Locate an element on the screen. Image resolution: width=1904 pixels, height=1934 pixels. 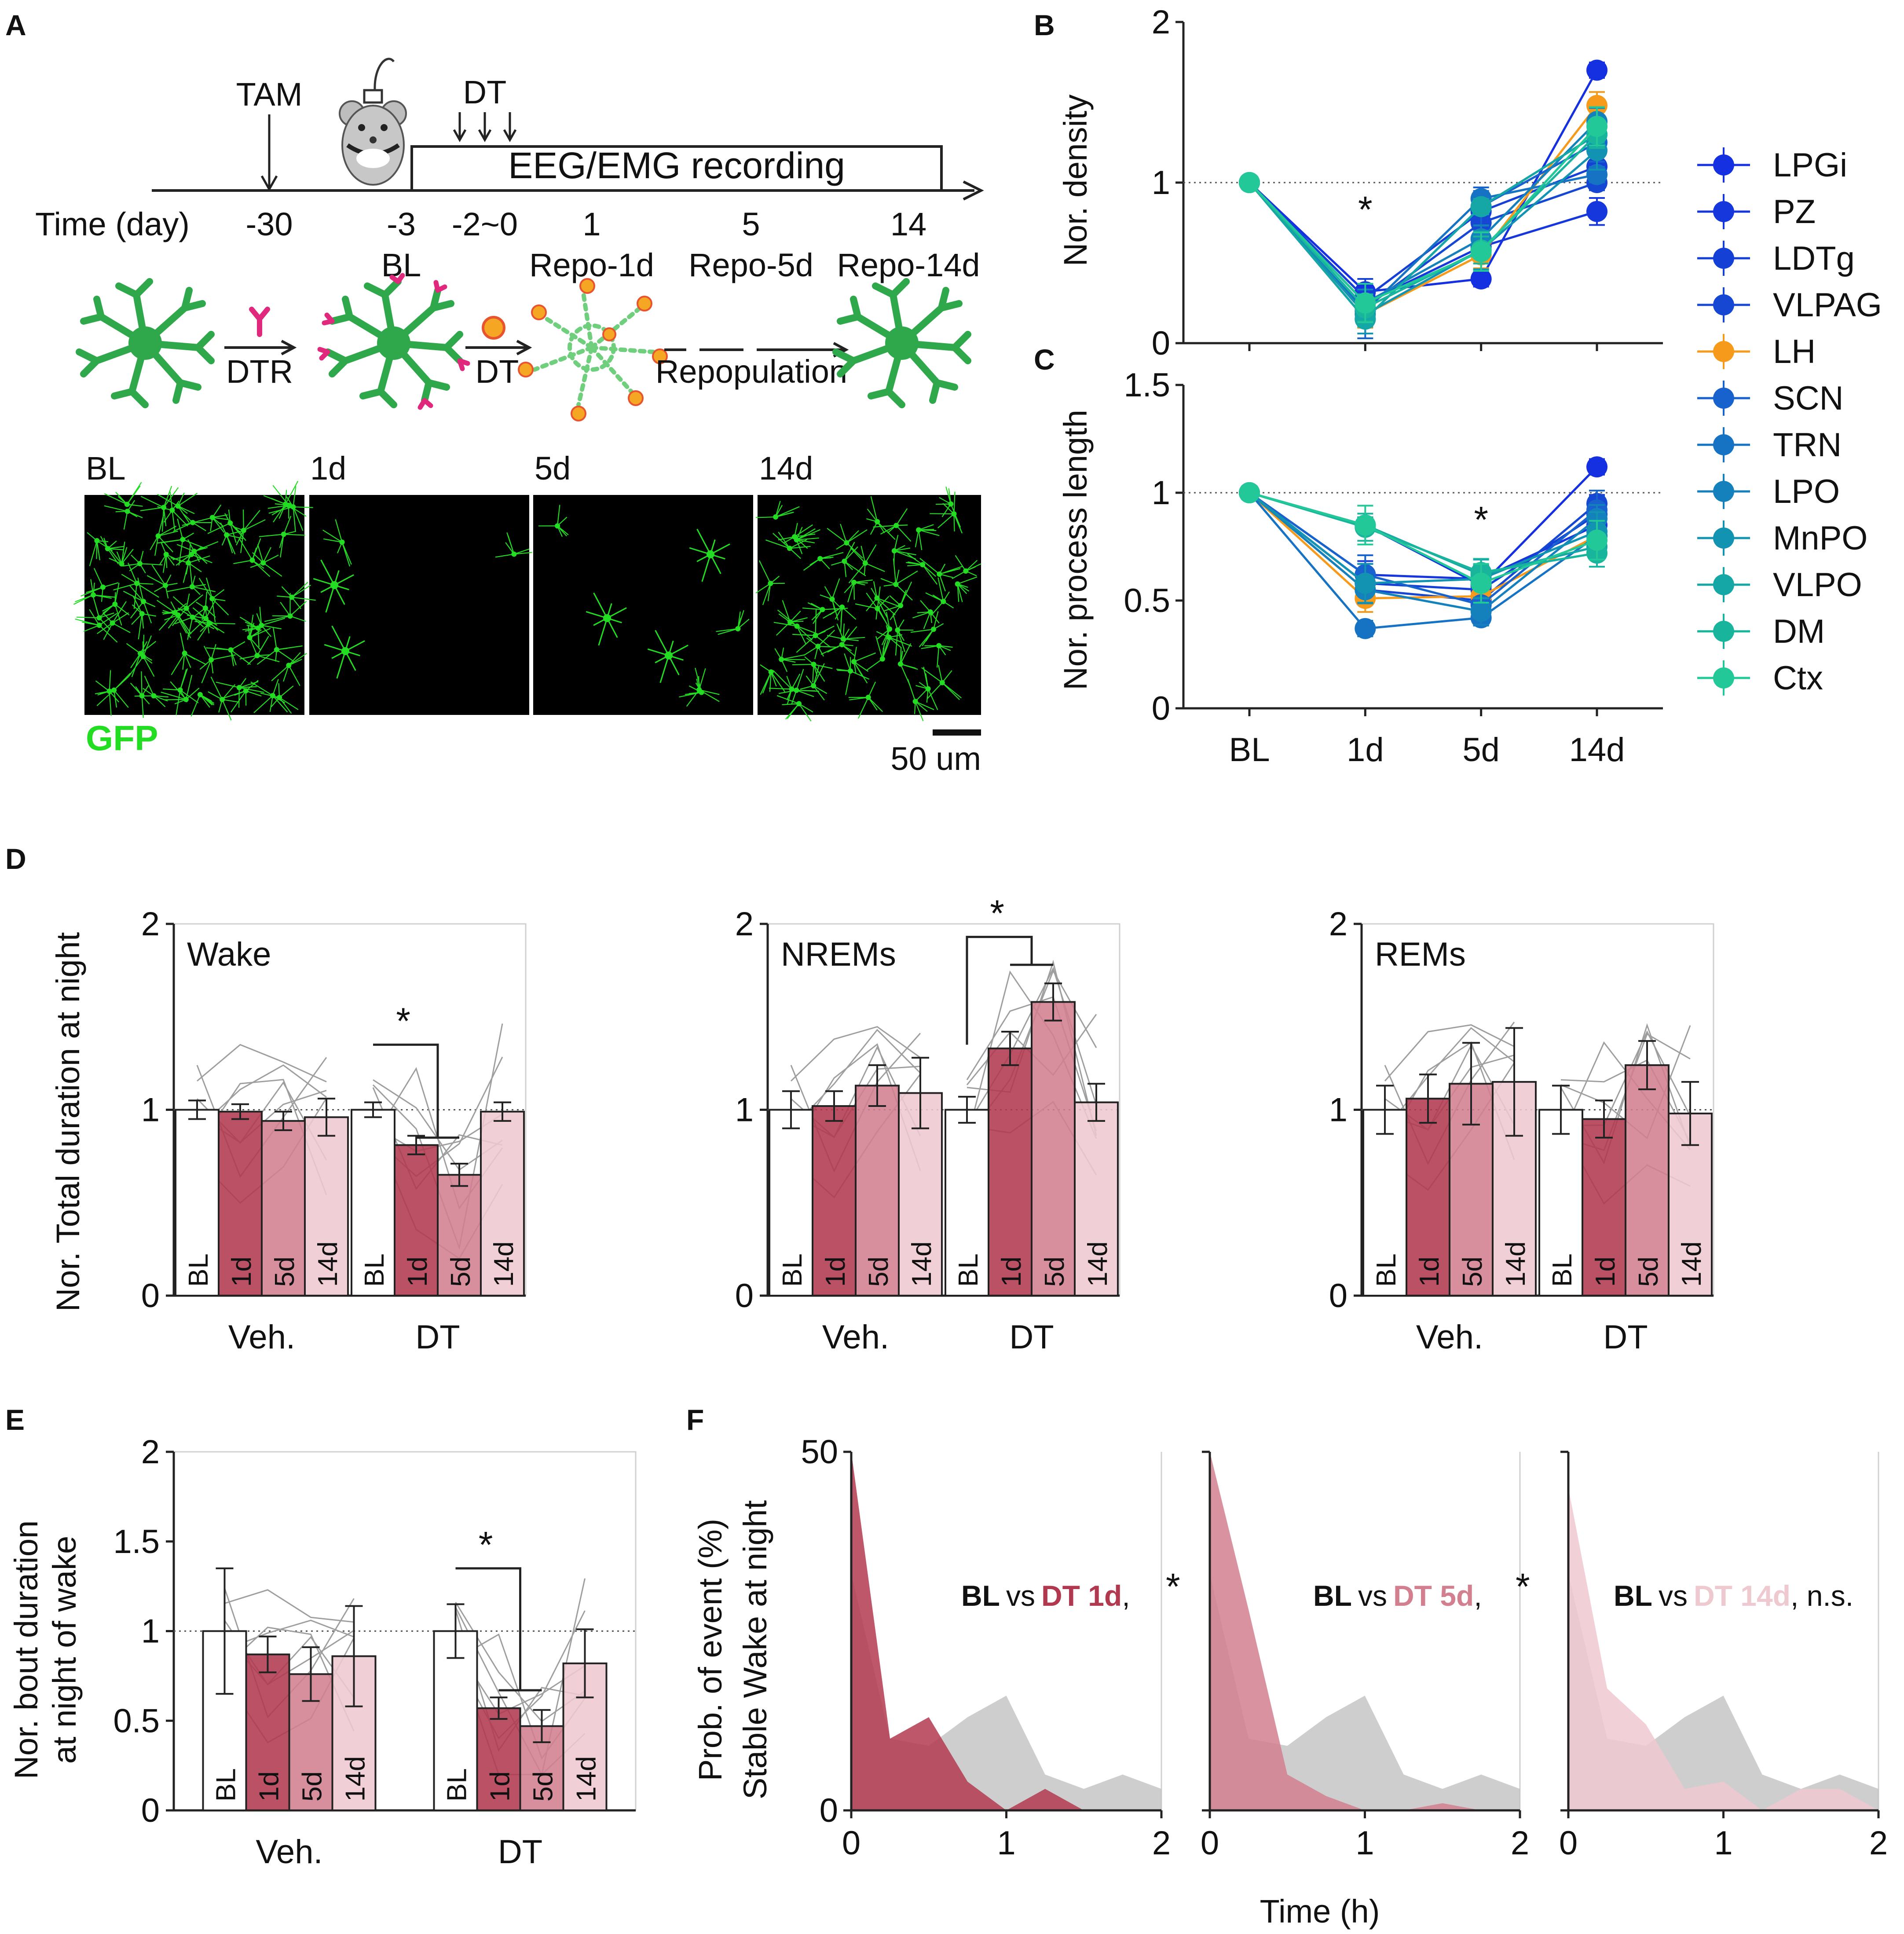
x-tick-label: 1 is located at coordinates (1006, 1843).